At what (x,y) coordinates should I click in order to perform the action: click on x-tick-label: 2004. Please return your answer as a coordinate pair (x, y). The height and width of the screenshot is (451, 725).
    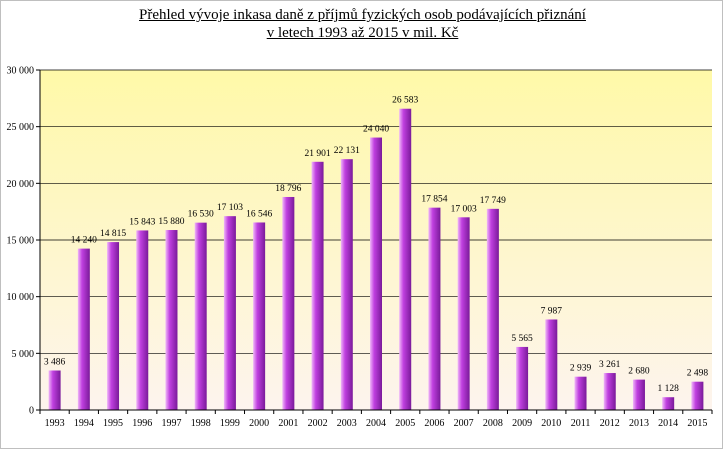
    Looking at the image, I should click on (376, 423).